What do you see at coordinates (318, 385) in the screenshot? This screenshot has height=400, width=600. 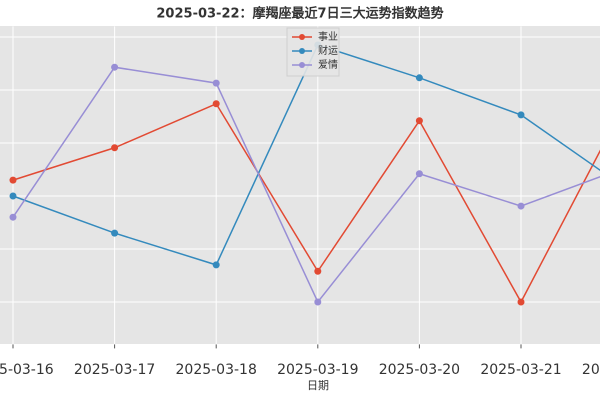 I see `x-axis-label: 日期` at bounding box center [318, 385].